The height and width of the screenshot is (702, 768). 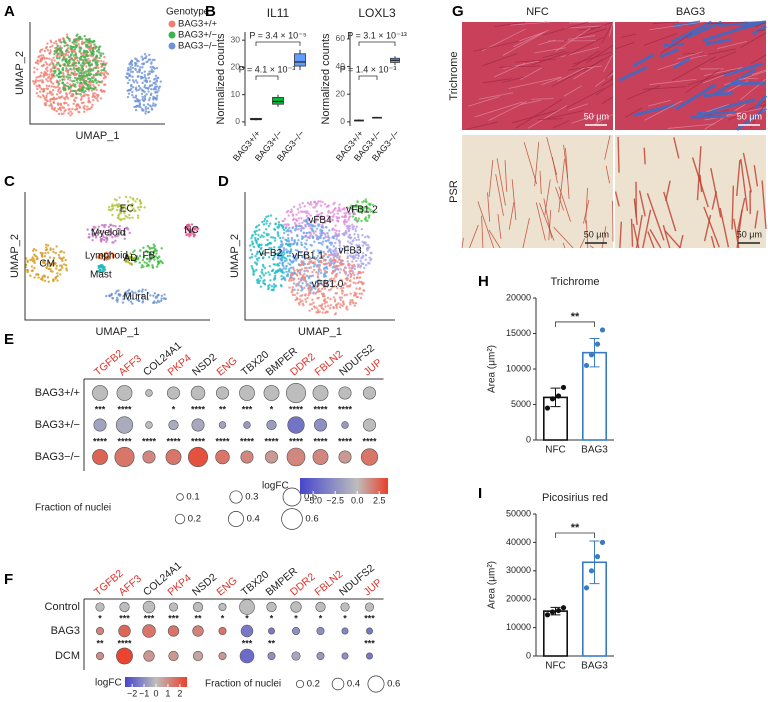 What do you see at coordinates (132, 693) in the screenshot?
I see `colorbar-tick-label: −2` at bounding box center [132, 693].